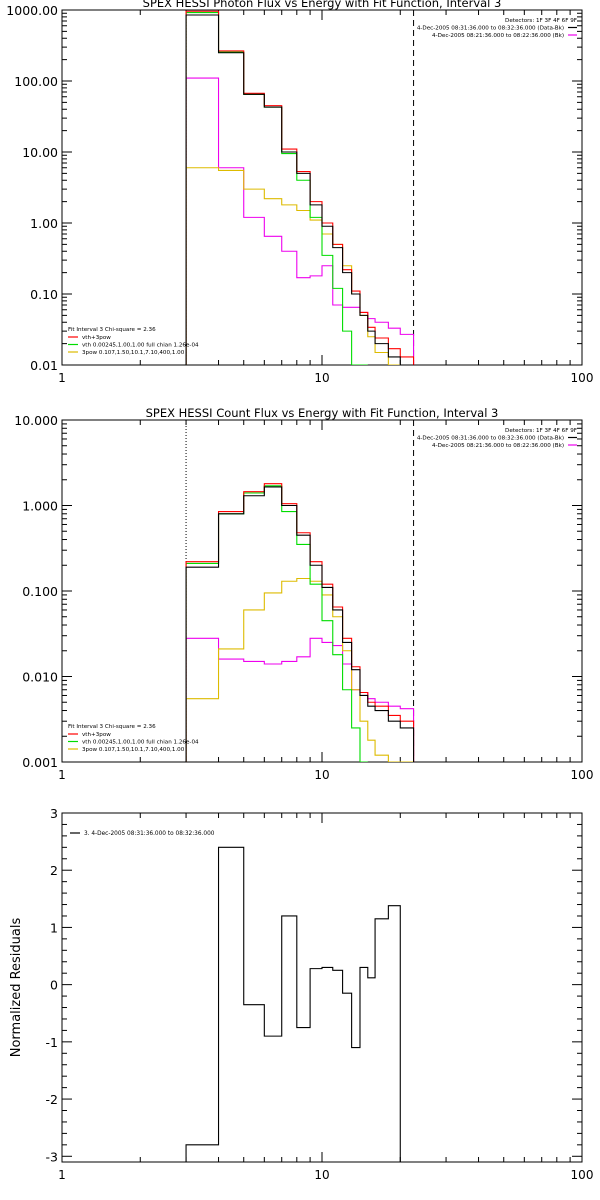 Image resolution: width=600 pixels, height=1200 pixels. Describe the element at coordinates (44, 223) in the screenshot. I see `y-tick-label: 1.00` at that location.